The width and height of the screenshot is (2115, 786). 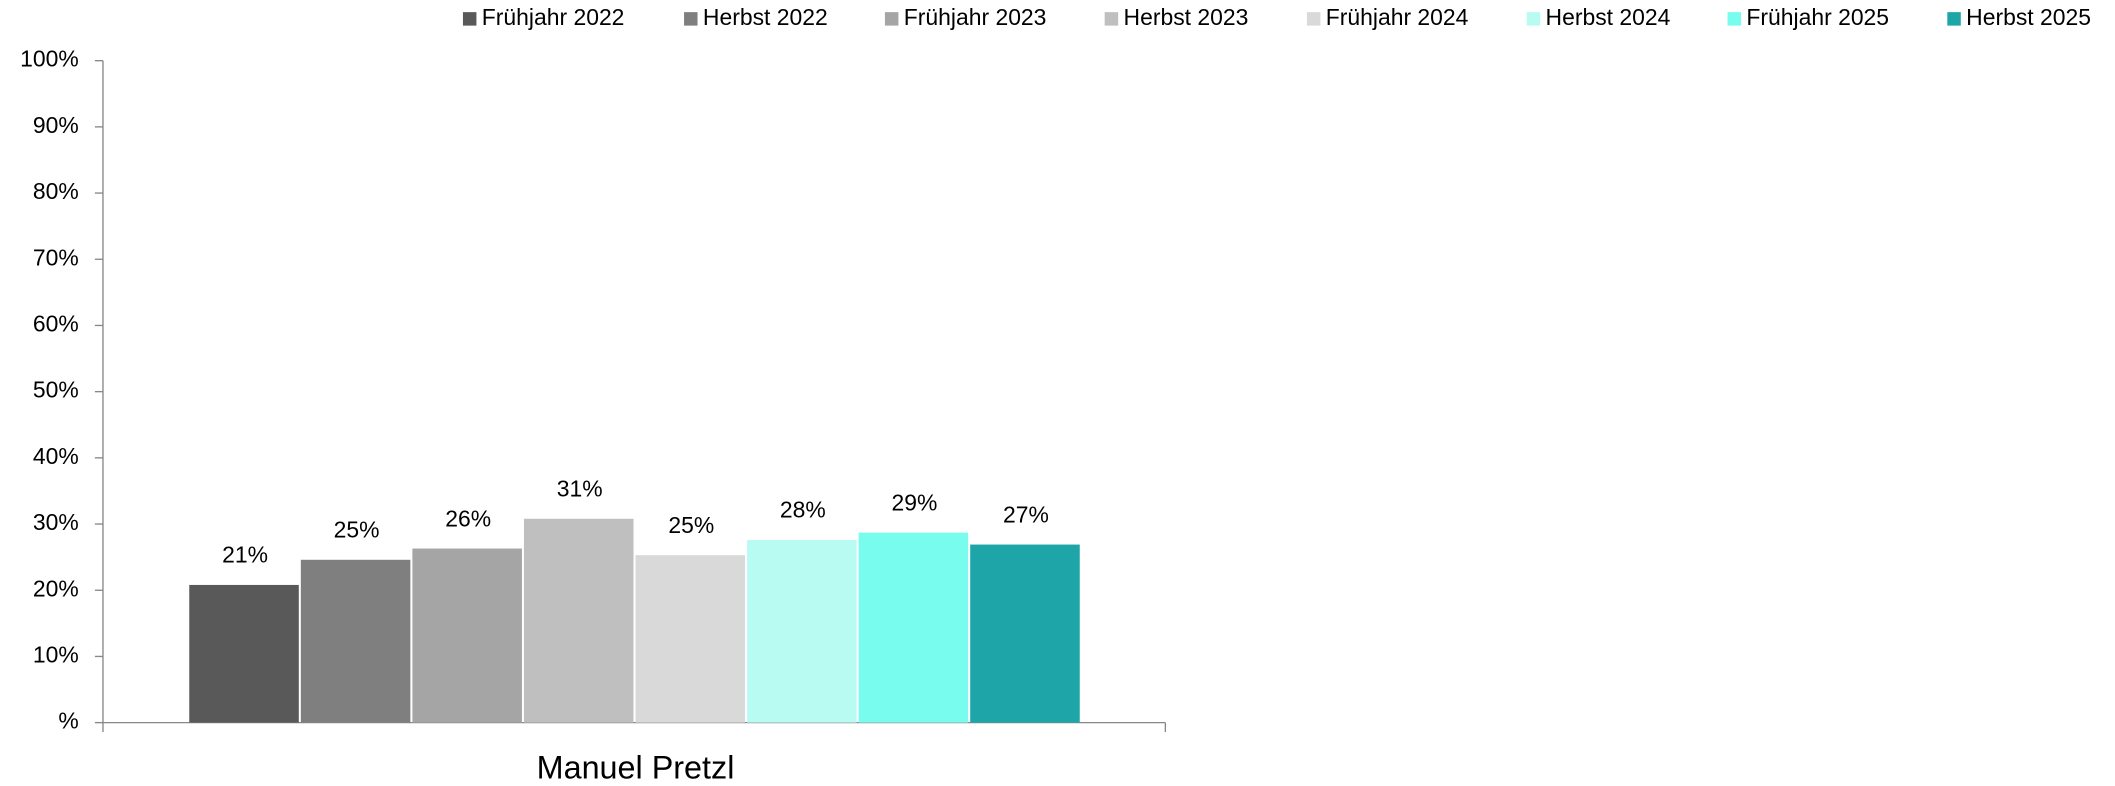 What do you see at coordinates (803, 510) in the screenshot?
I see `data-label: 28%` at bounding box center [803, 510].